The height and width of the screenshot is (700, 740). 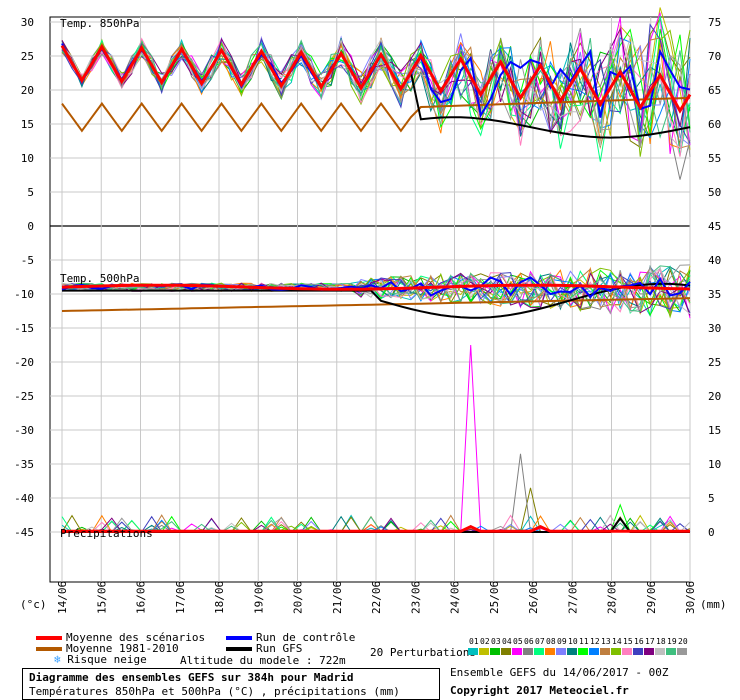 What do you see at coordinates (33, 604) in the screenshot?
I see `left-axis-unit: (°c)` at bounding box center [33, 604].